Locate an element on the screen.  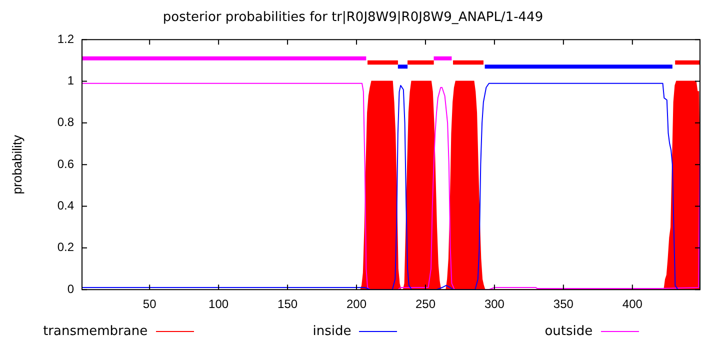
y-tick-label: 0 is located at coordinates (70, 289).